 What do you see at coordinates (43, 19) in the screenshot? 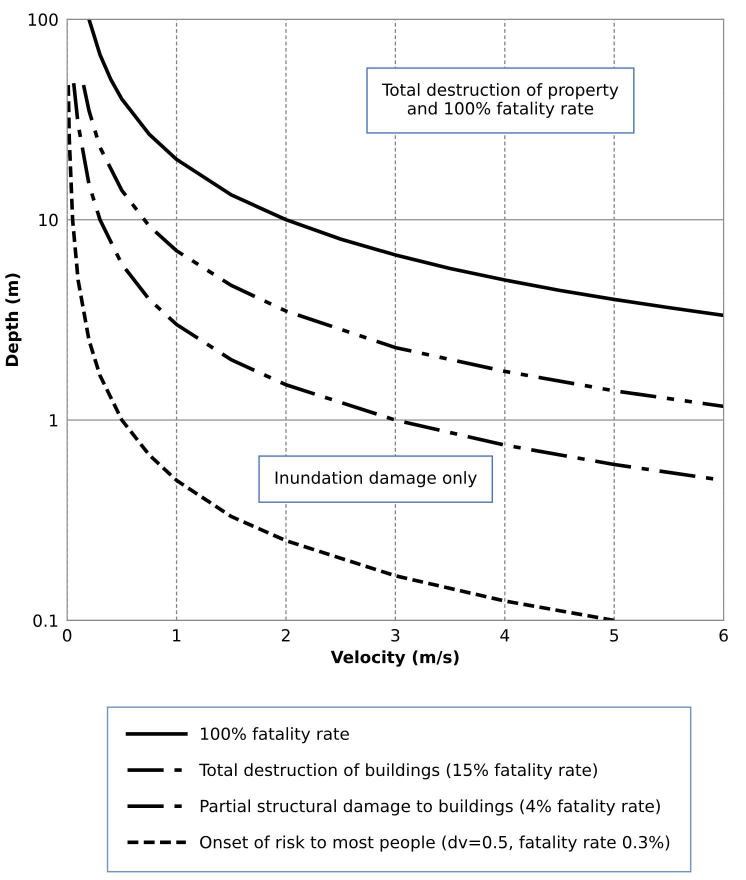
I see `y-tick-label: 100` at bounding box center [43, 19].